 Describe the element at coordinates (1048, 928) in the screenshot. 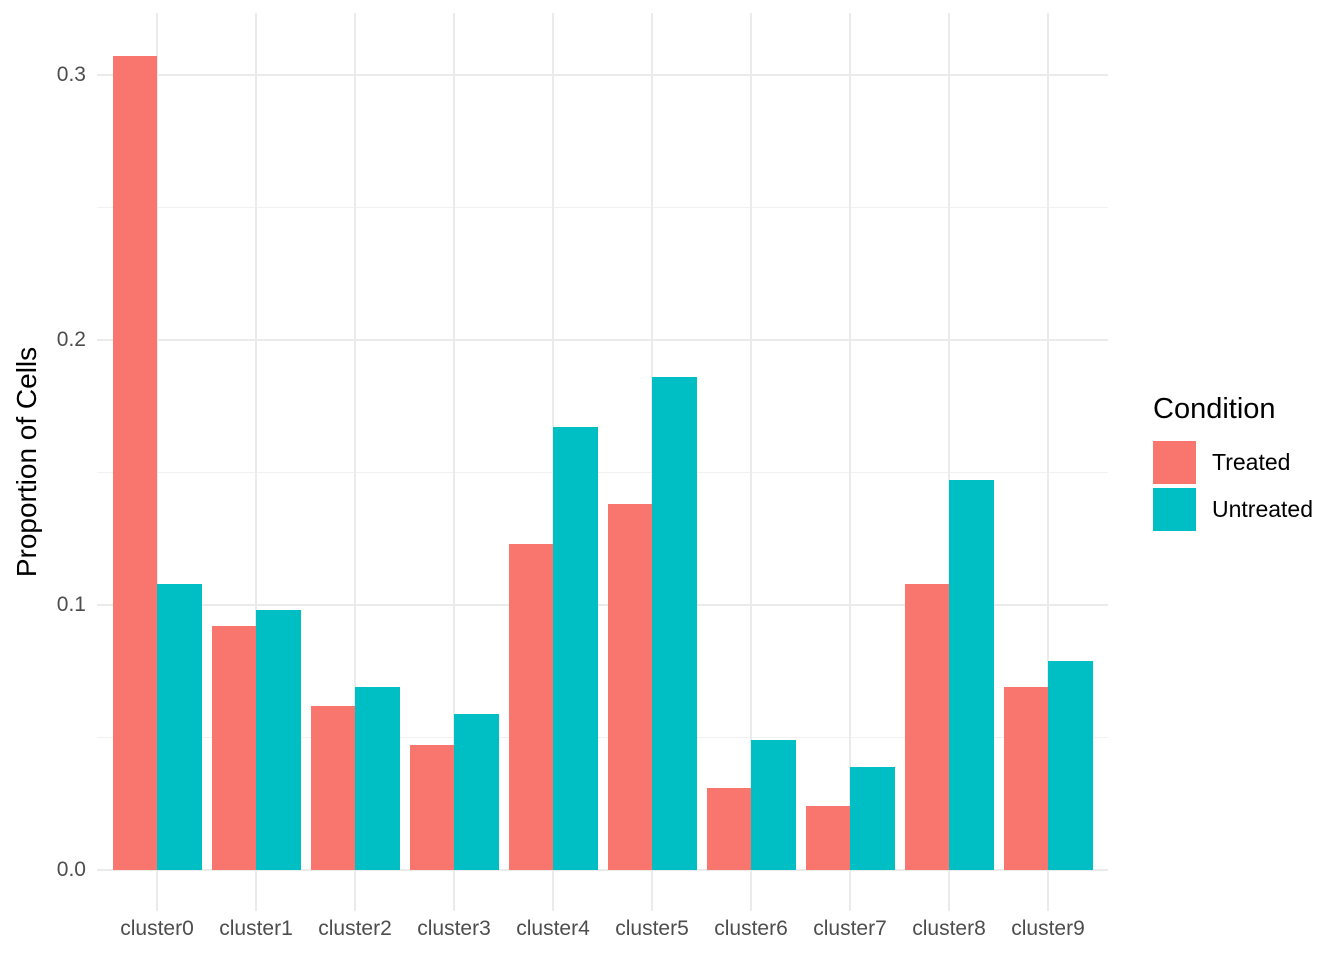

I see `x-tick-label: cluster9` at that location.